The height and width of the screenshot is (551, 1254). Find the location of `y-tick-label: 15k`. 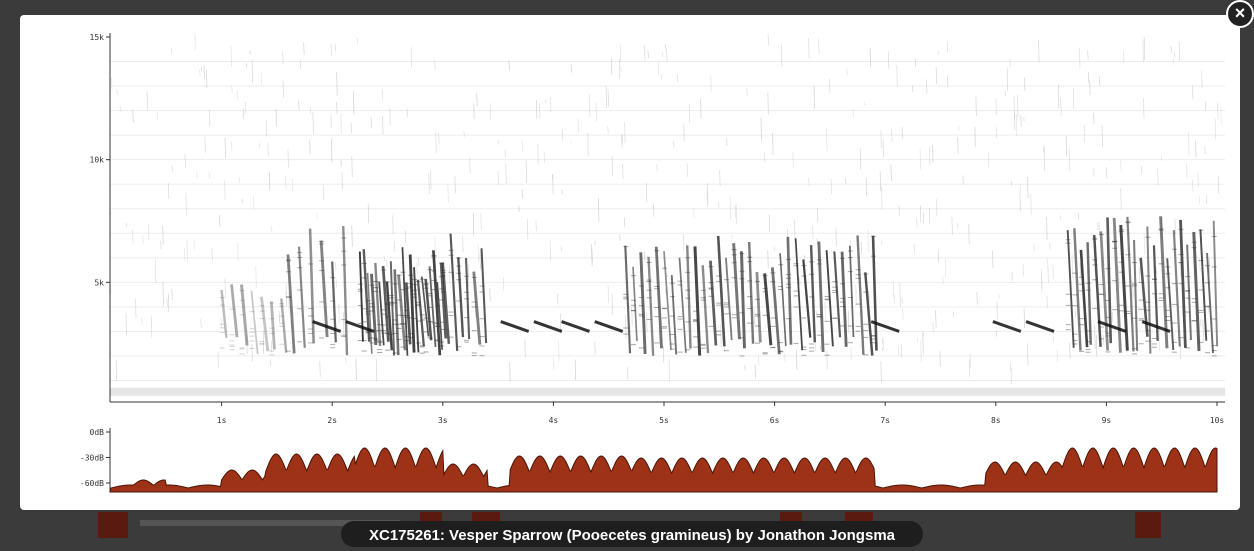

y-tick-label: 15k is located at coordinates (97, 37).